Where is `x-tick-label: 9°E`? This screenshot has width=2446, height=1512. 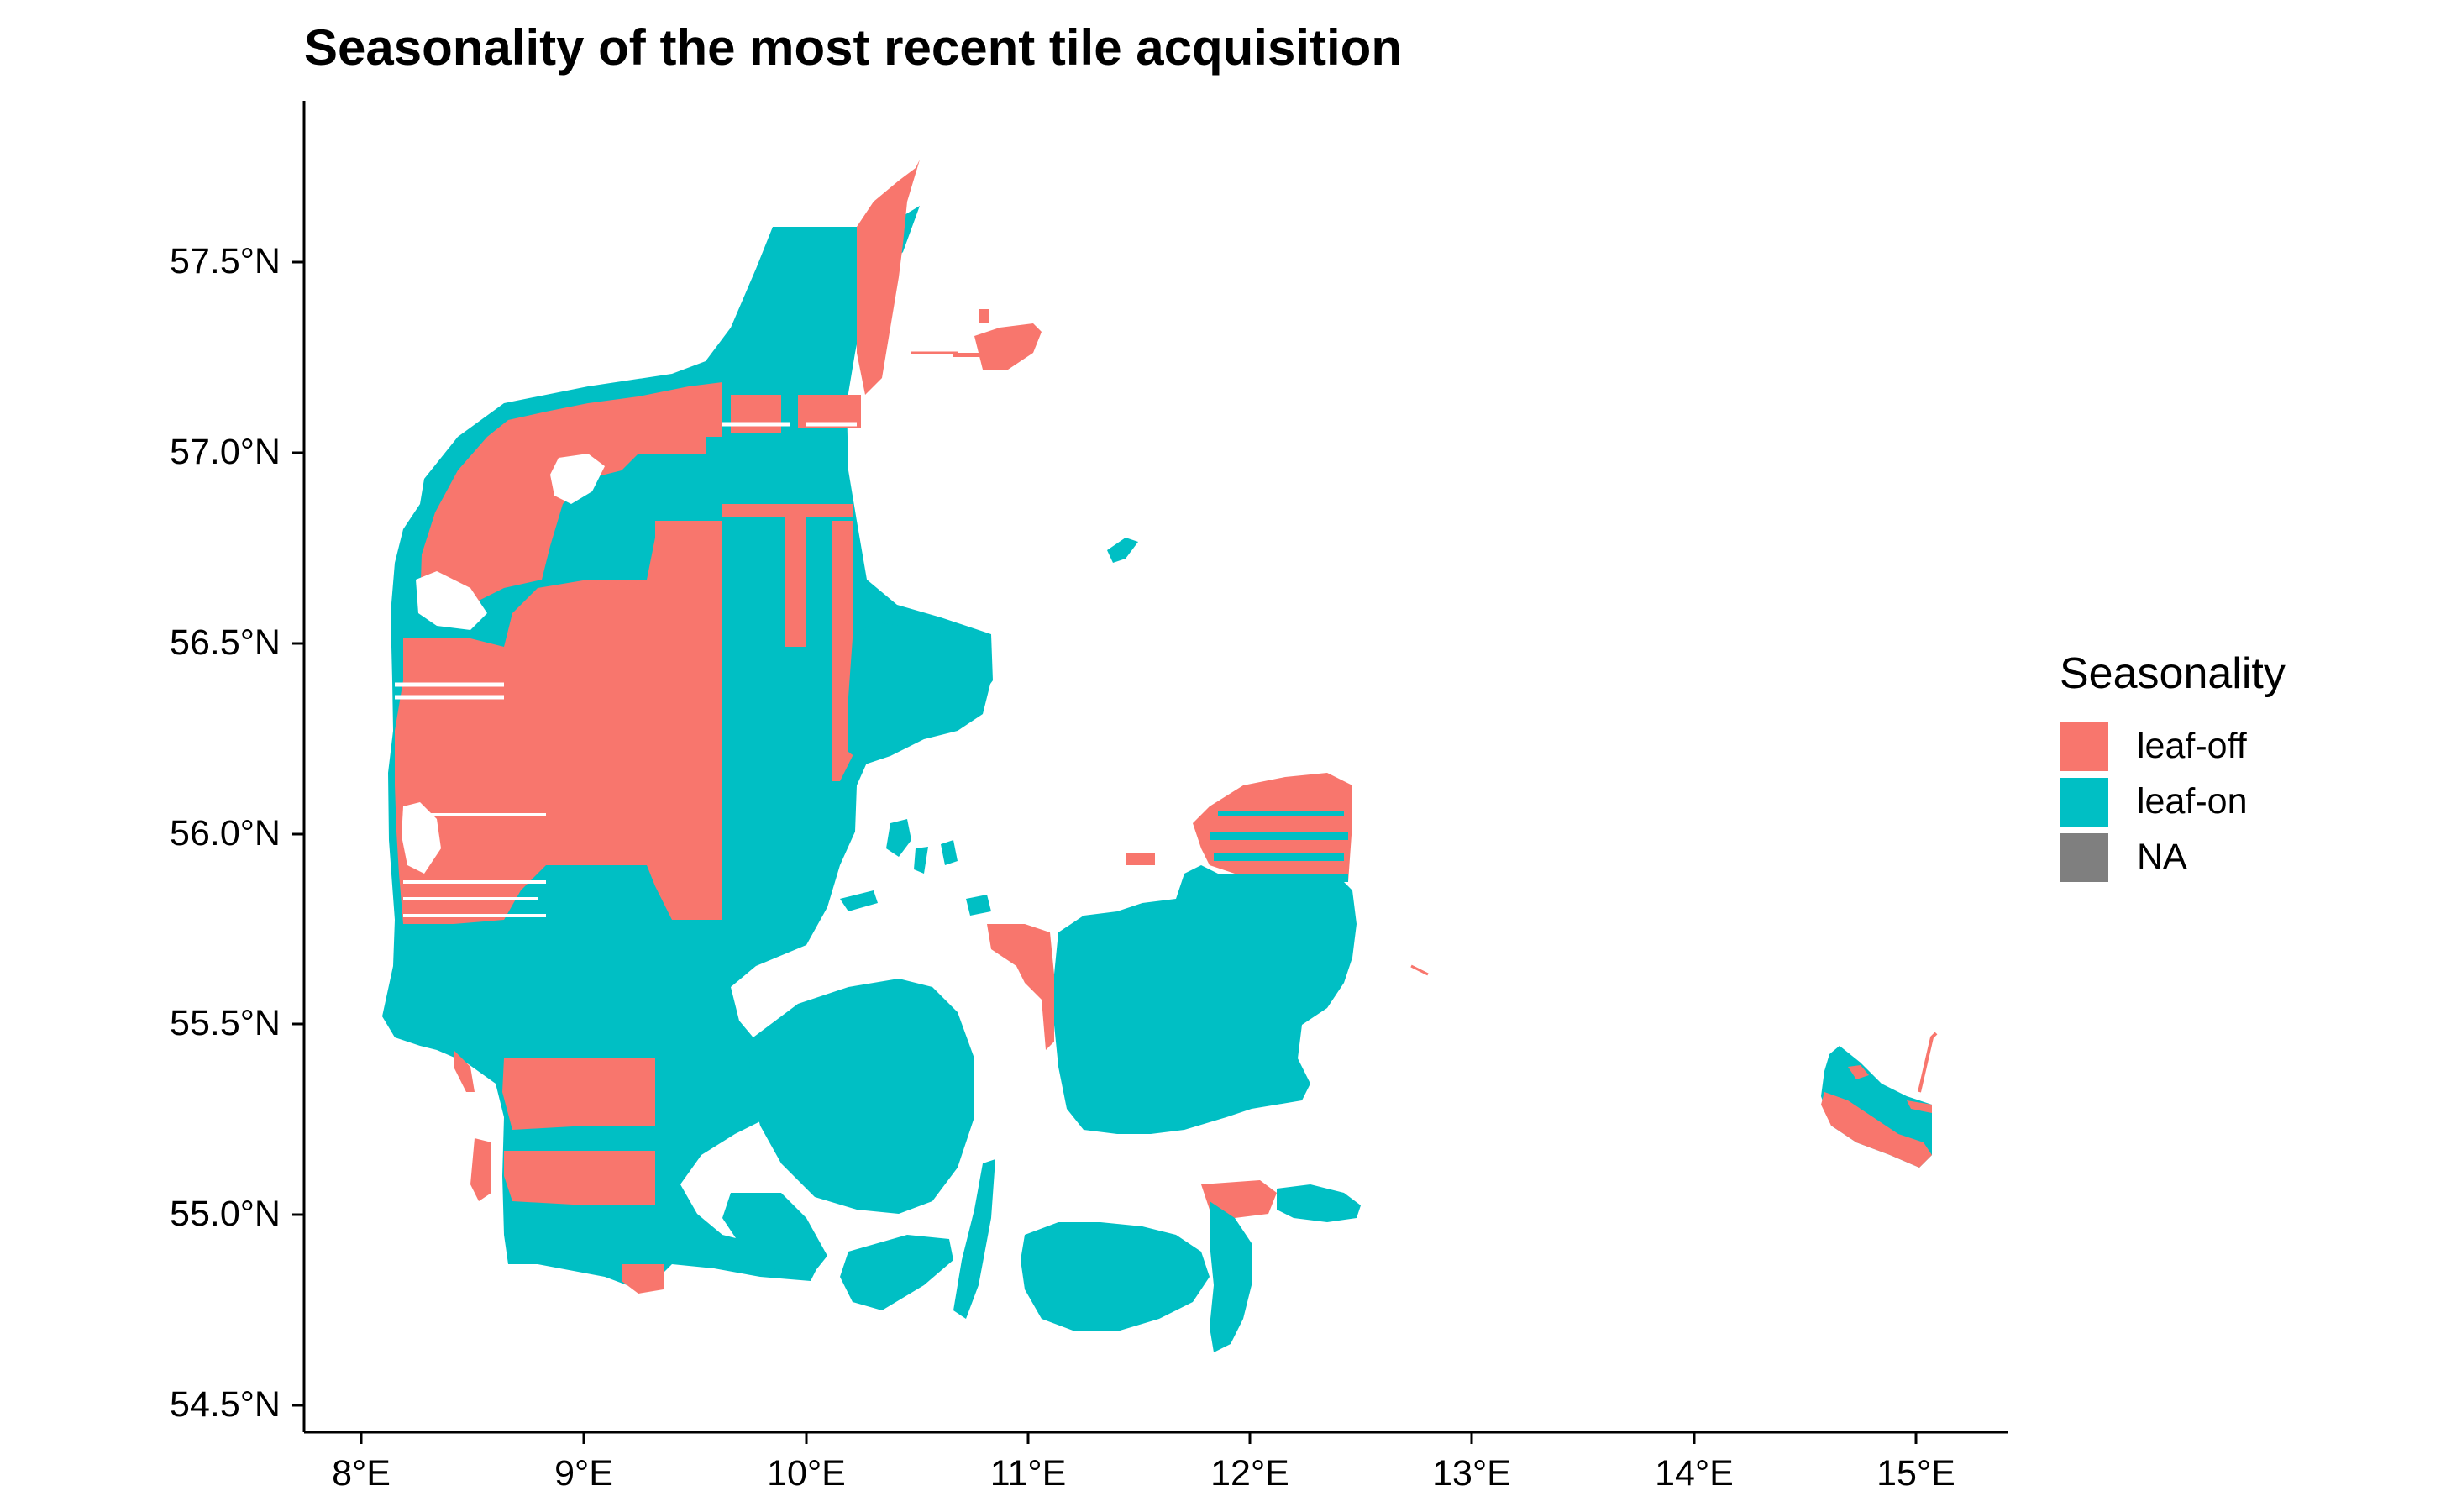
x-tick-label: 9°E is located at coordinates (583, 1473).